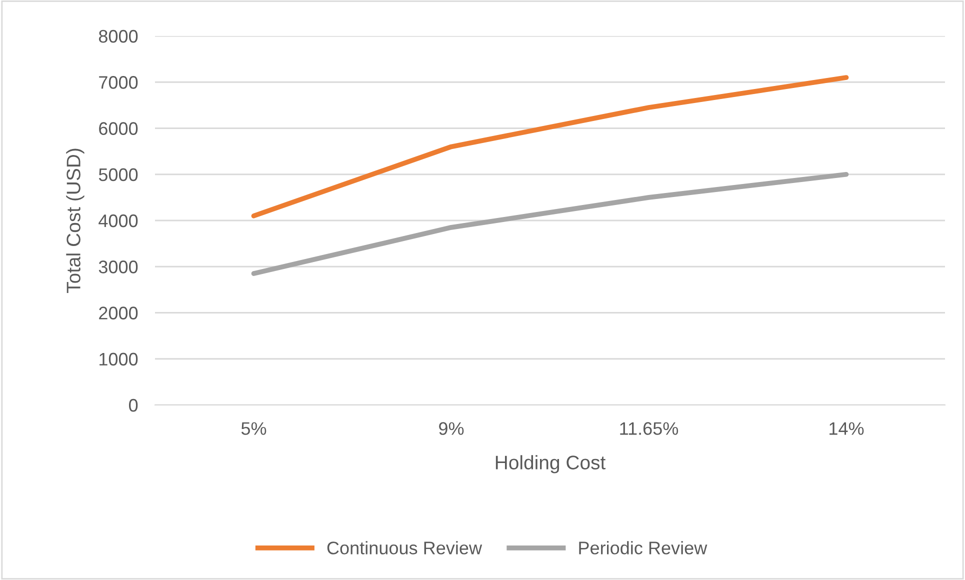 The width and height of the screenshot is (965, 580). I want to click on x-axis-title: Holding Cost, so click(551, 464).